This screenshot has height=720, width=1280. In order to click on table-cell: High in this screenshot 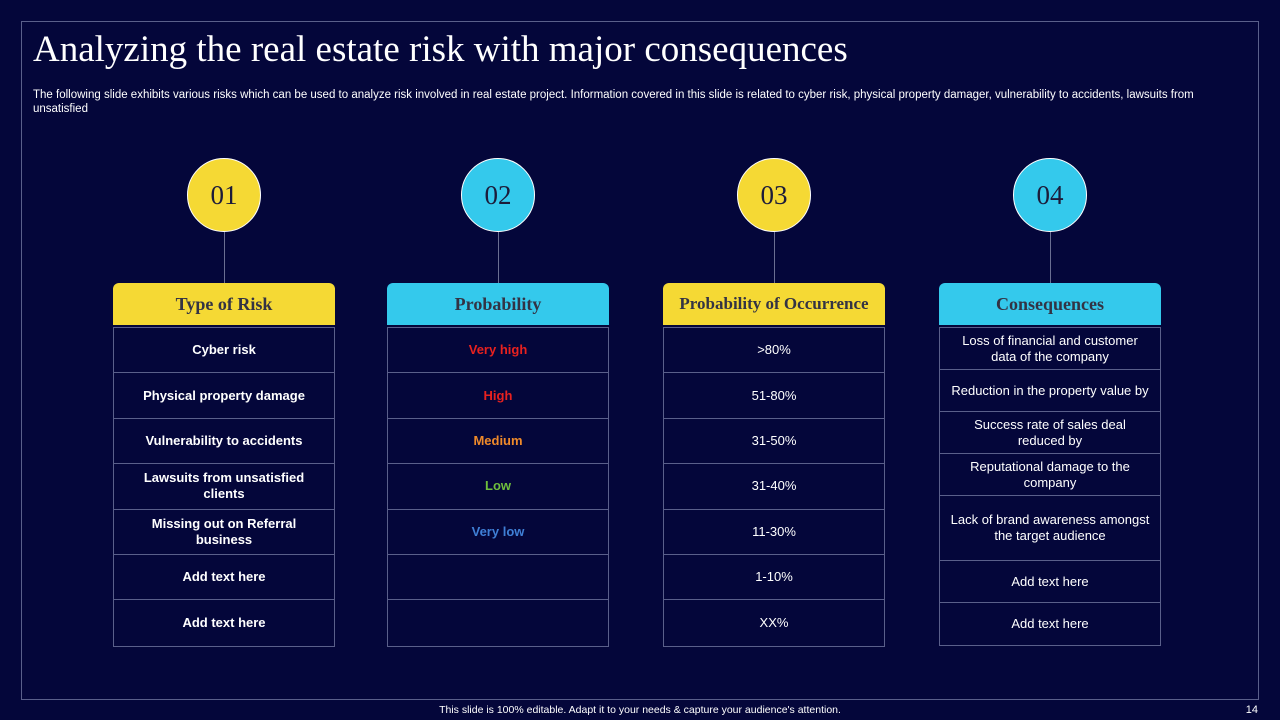, I will do `click(498, 396)`.